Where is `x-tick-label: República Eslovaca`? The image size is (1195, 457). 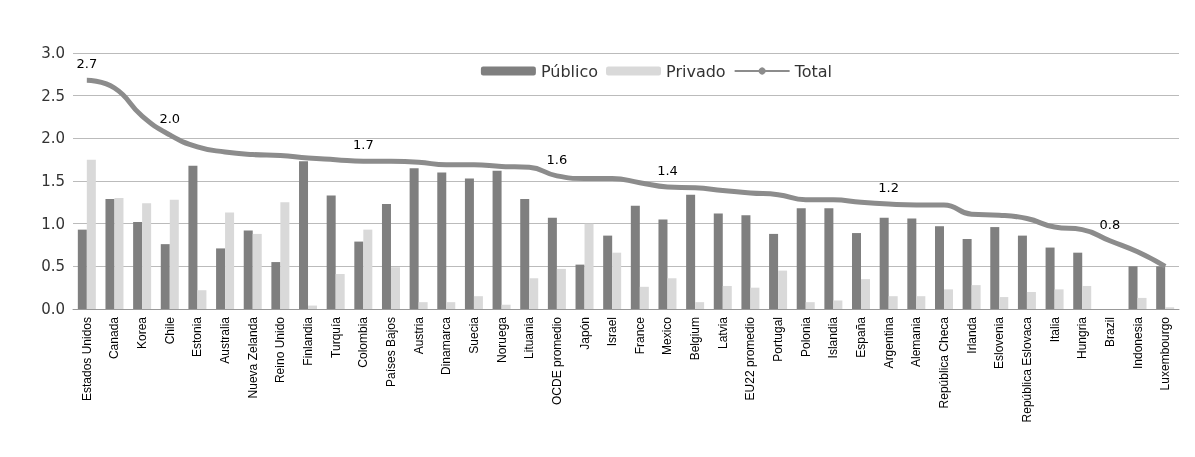
x-tick-label: República Eslovaca is located at coordinates (1026, 369).